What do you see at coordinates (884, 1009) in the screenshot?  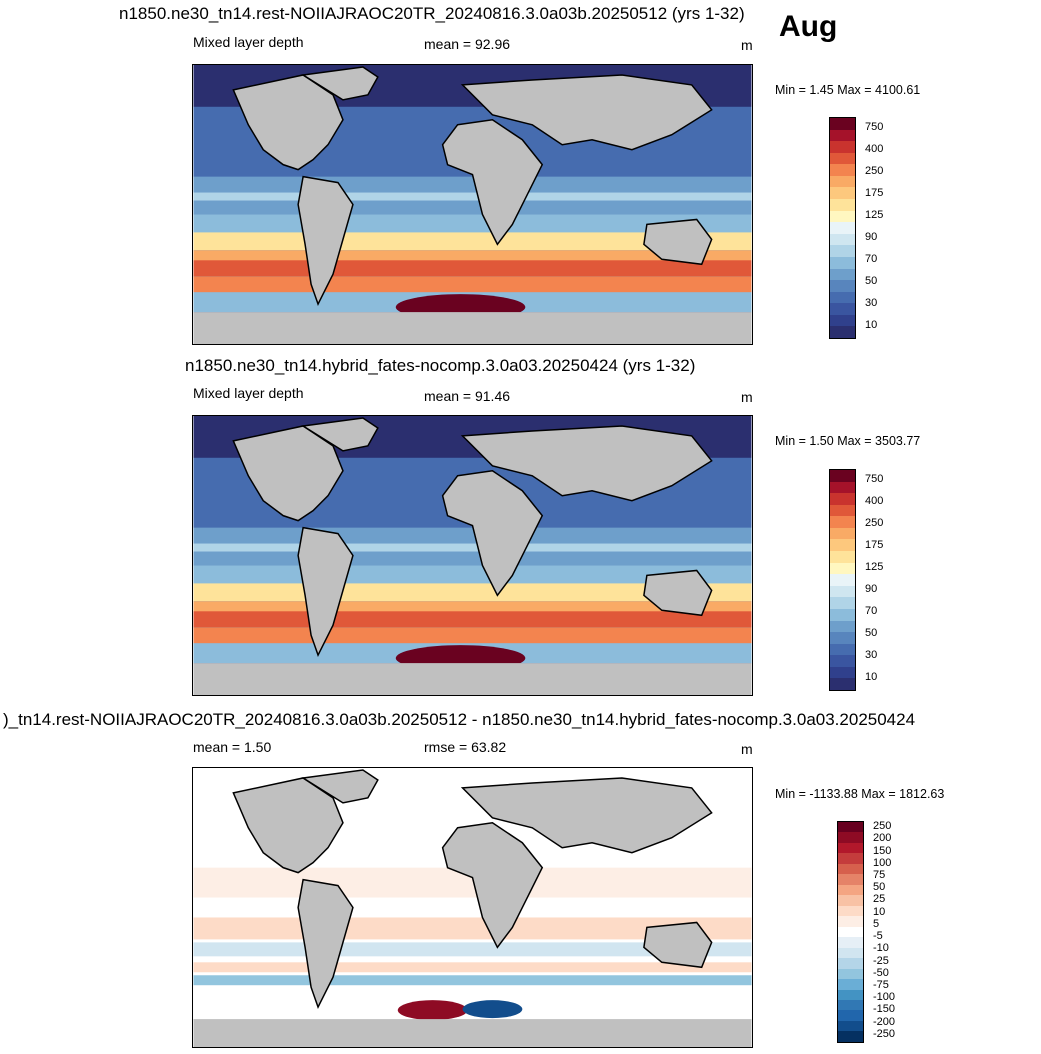 I see `colorbar-tick-label: -150` at bounding box center [884, 1009].